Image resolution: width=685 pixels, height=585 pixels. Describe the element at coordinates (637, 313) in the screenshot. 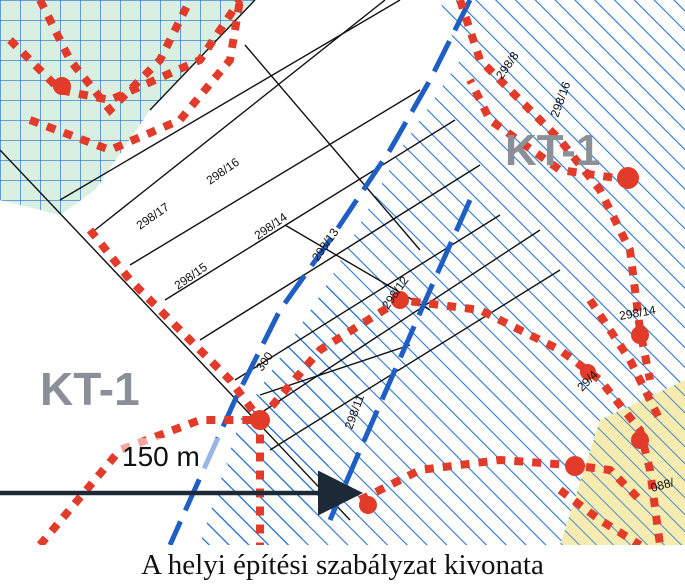

I see `parcel-label: 298/14` at that location.